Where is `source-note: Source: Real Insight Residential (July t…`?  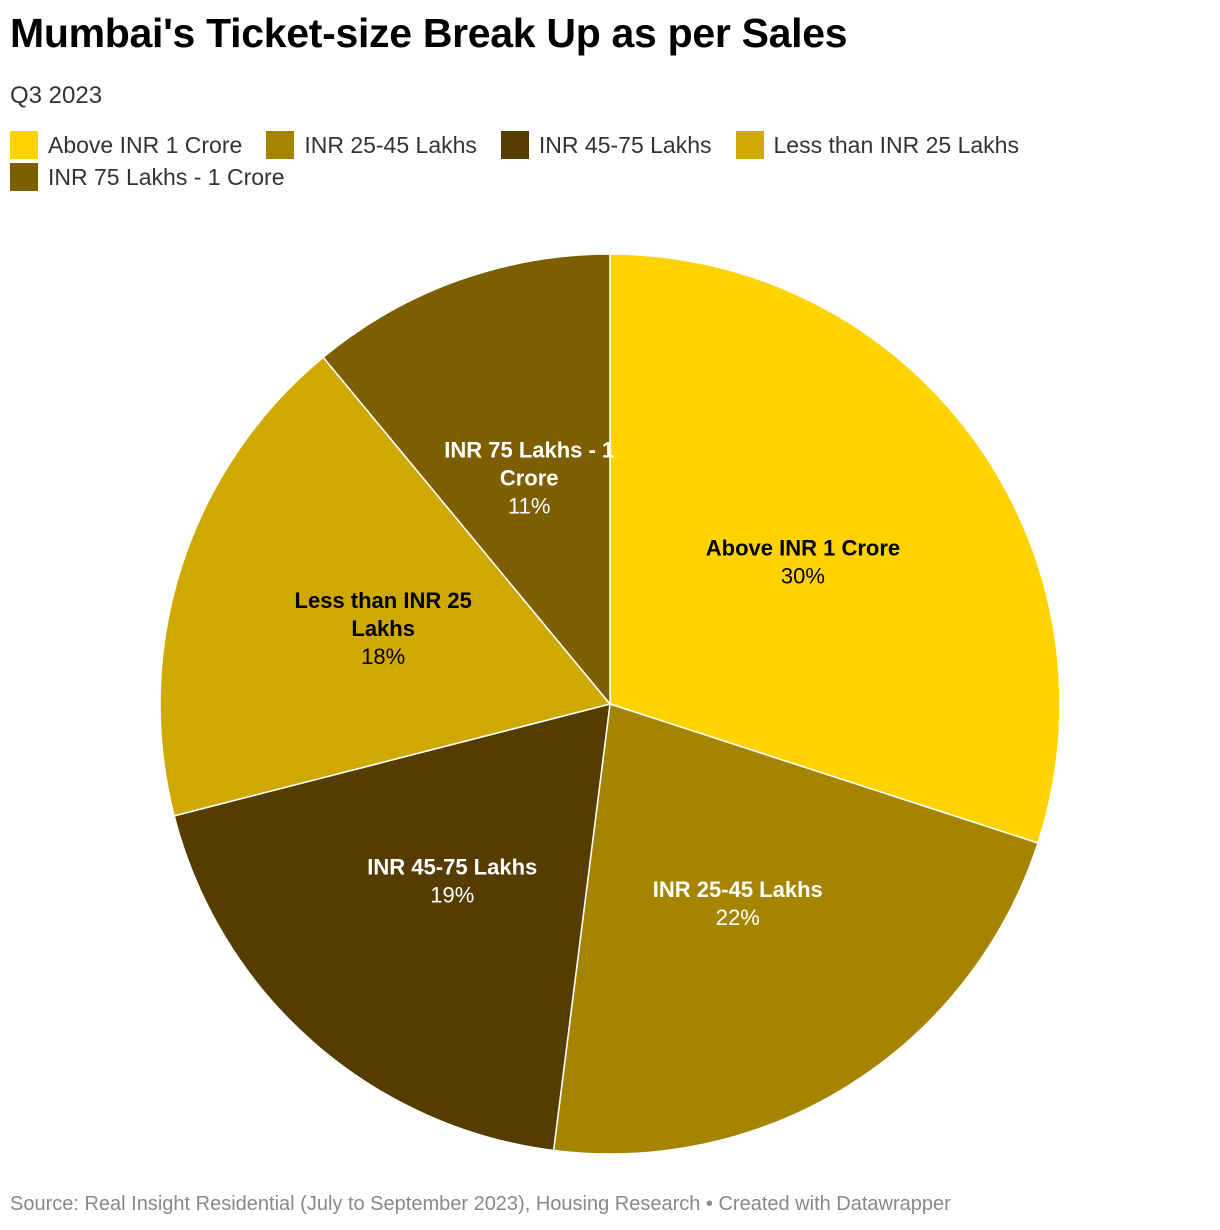 source-note: Source: Real Insight Residential (July t… is located at coordinates (480, 1204).